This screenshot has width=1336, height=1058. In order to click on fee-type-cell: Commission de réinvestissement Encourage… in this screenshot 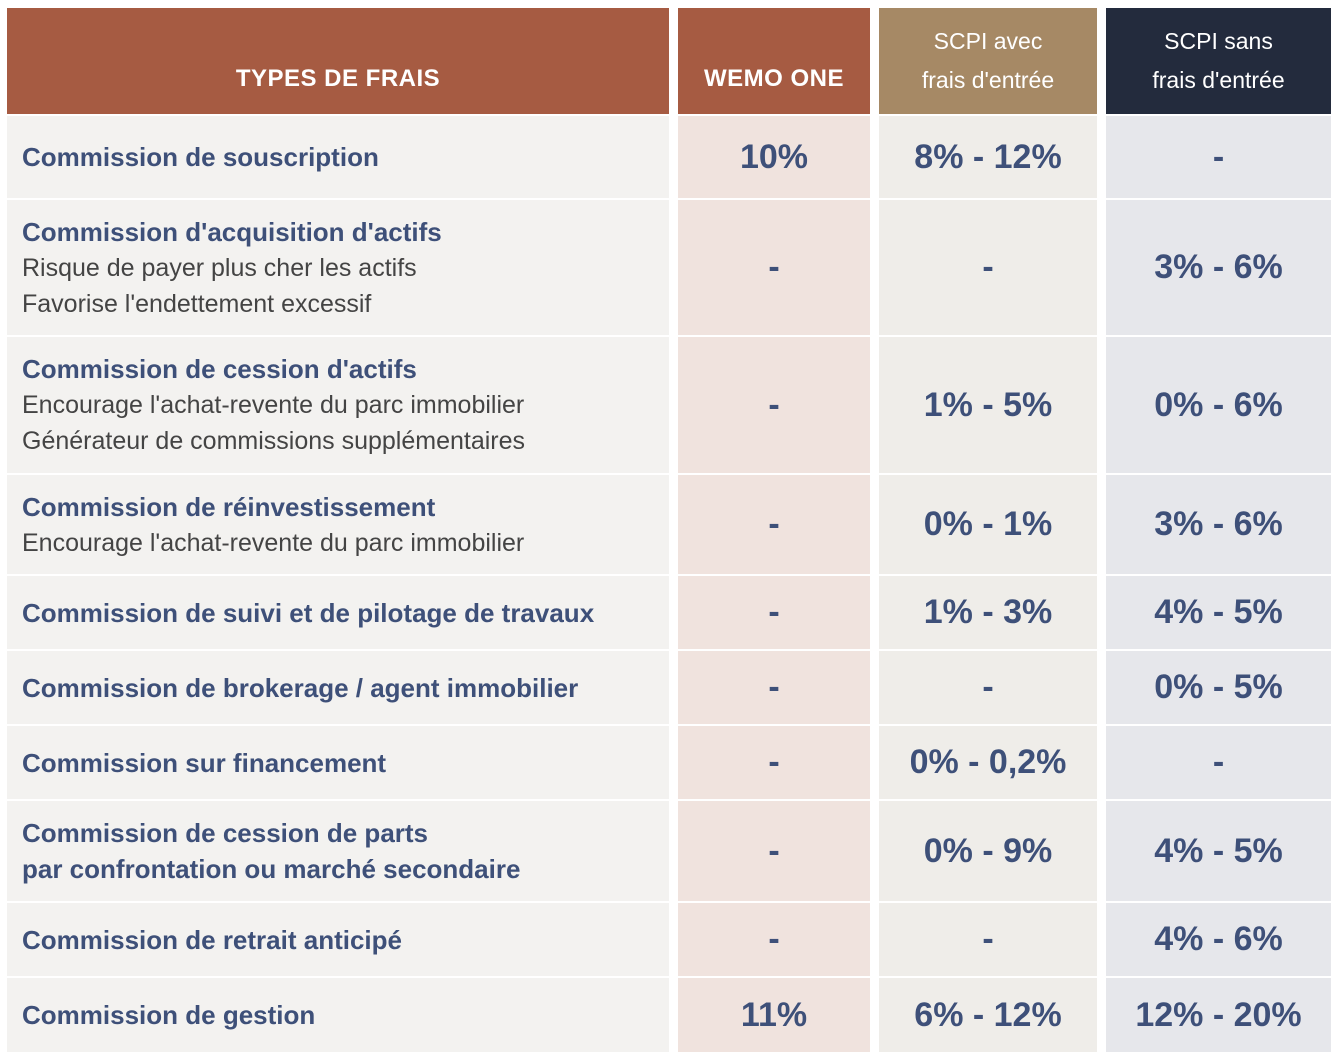, I will do `click(338, 524)`.